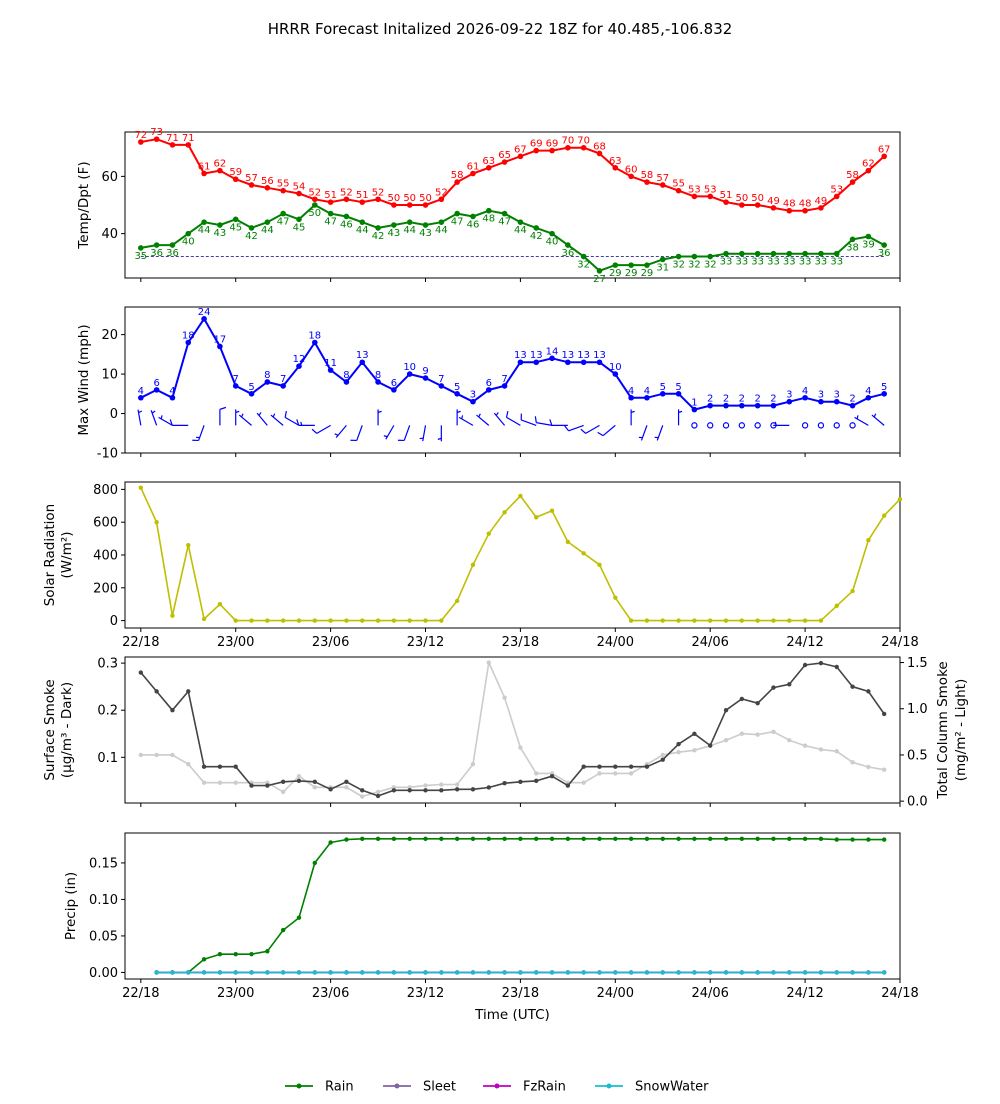  Describe the element at coordinates (804, 642) in the screenshot. I see `x-tick-label: 24/12` at that location.